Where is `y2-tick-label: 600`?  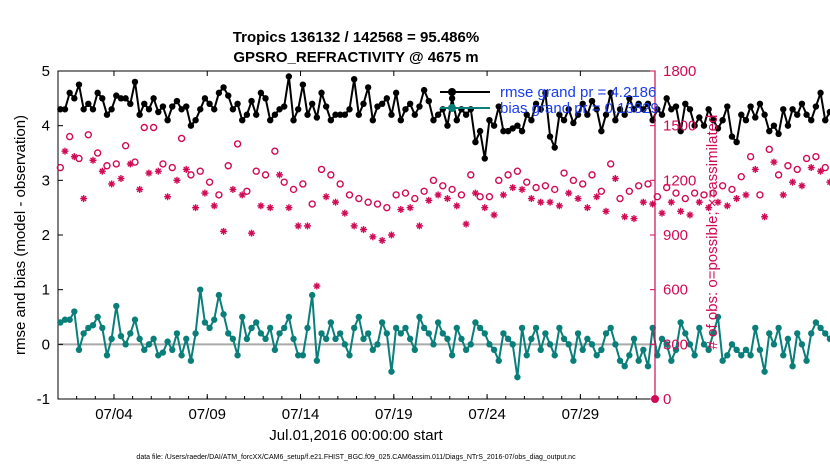 y2-tick-label: 600 is located at coordinates (675, 290).